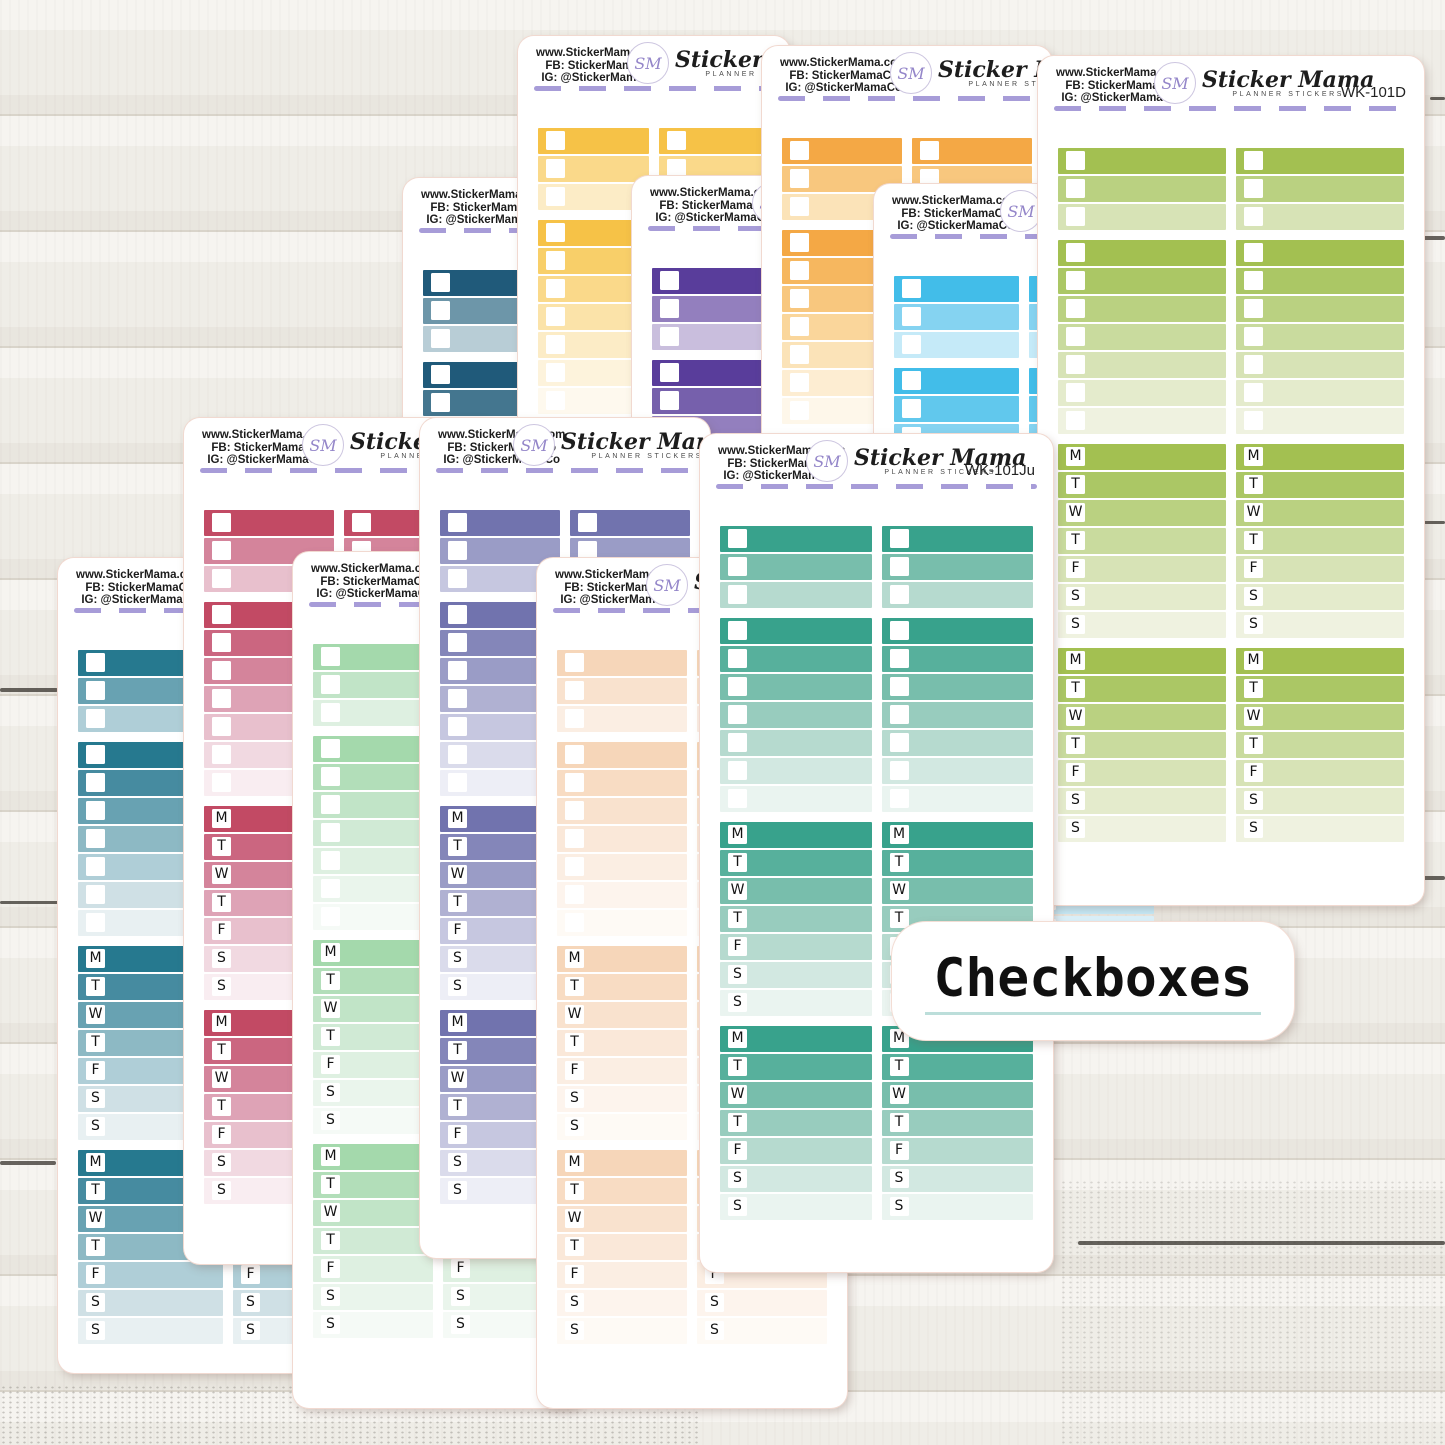  What do you see at coordinates (957, 1095) in the screenshot?
I see `weekday-checkbox-sticker: W` at bounding box center [957, 1095].